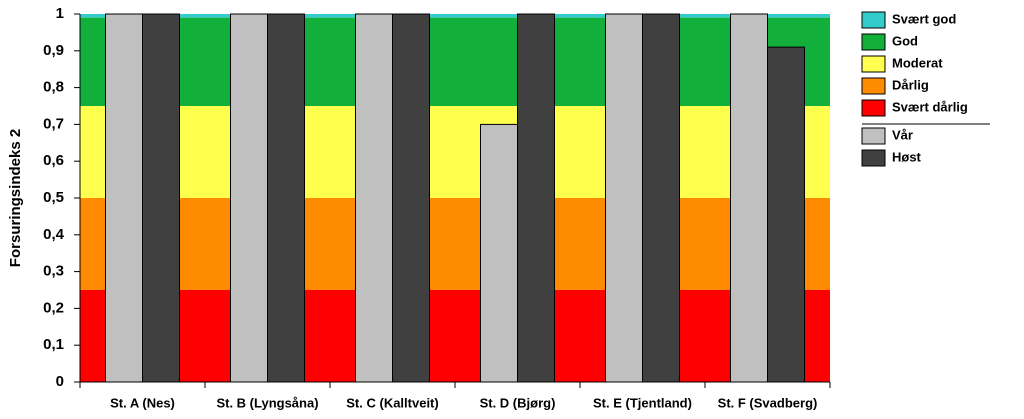 This screenshot has width=1024, height=419. What do you see at coordinates (392, 402) in the screenshot?
I see `x-tick-label: St. C (Kalltveit)` at bounding box center [392, 402].